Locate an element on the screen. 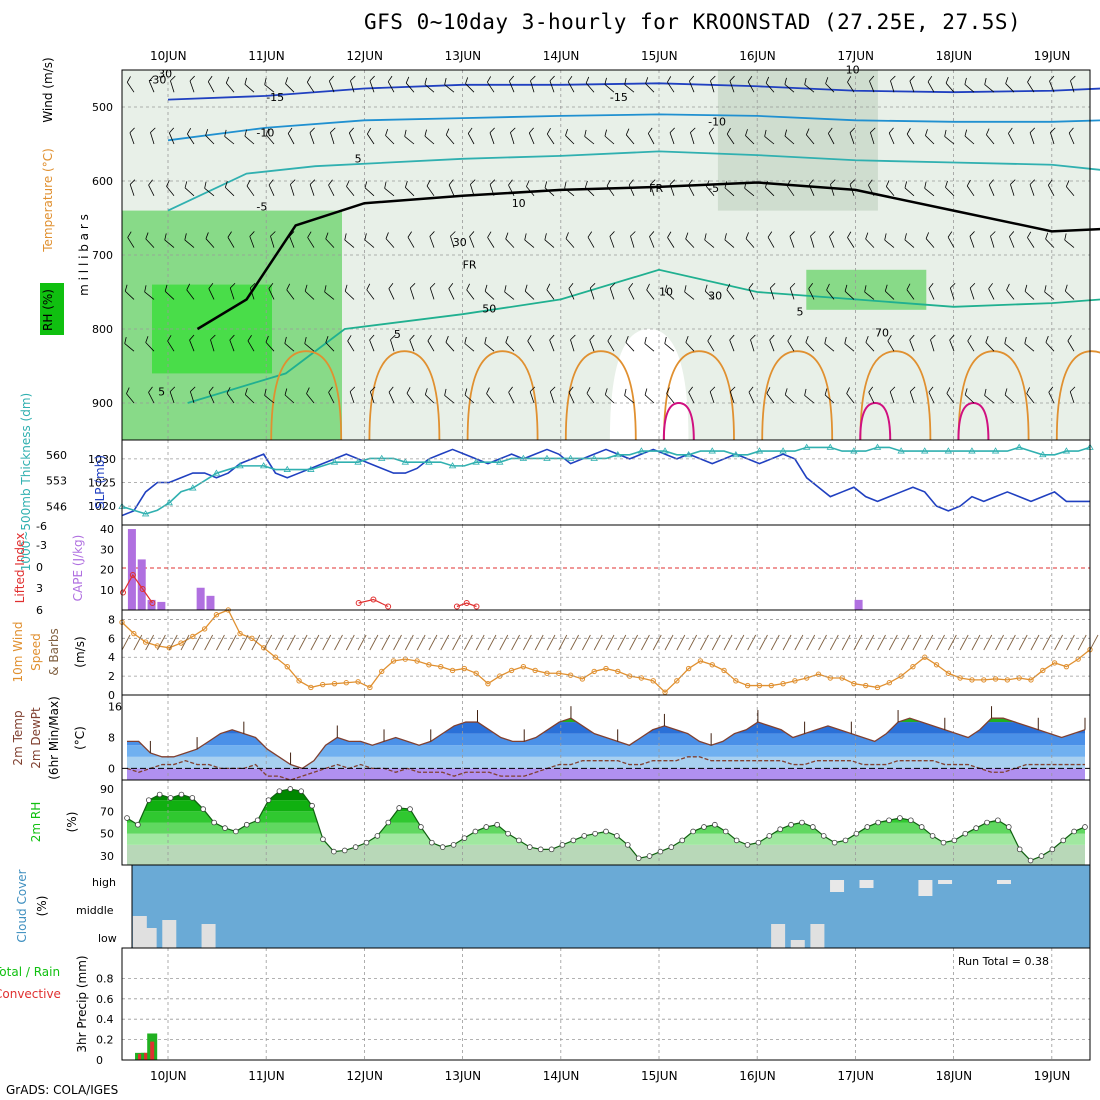  wind10-axis-label-3: & Barbs is located at coordinates (54, 652).